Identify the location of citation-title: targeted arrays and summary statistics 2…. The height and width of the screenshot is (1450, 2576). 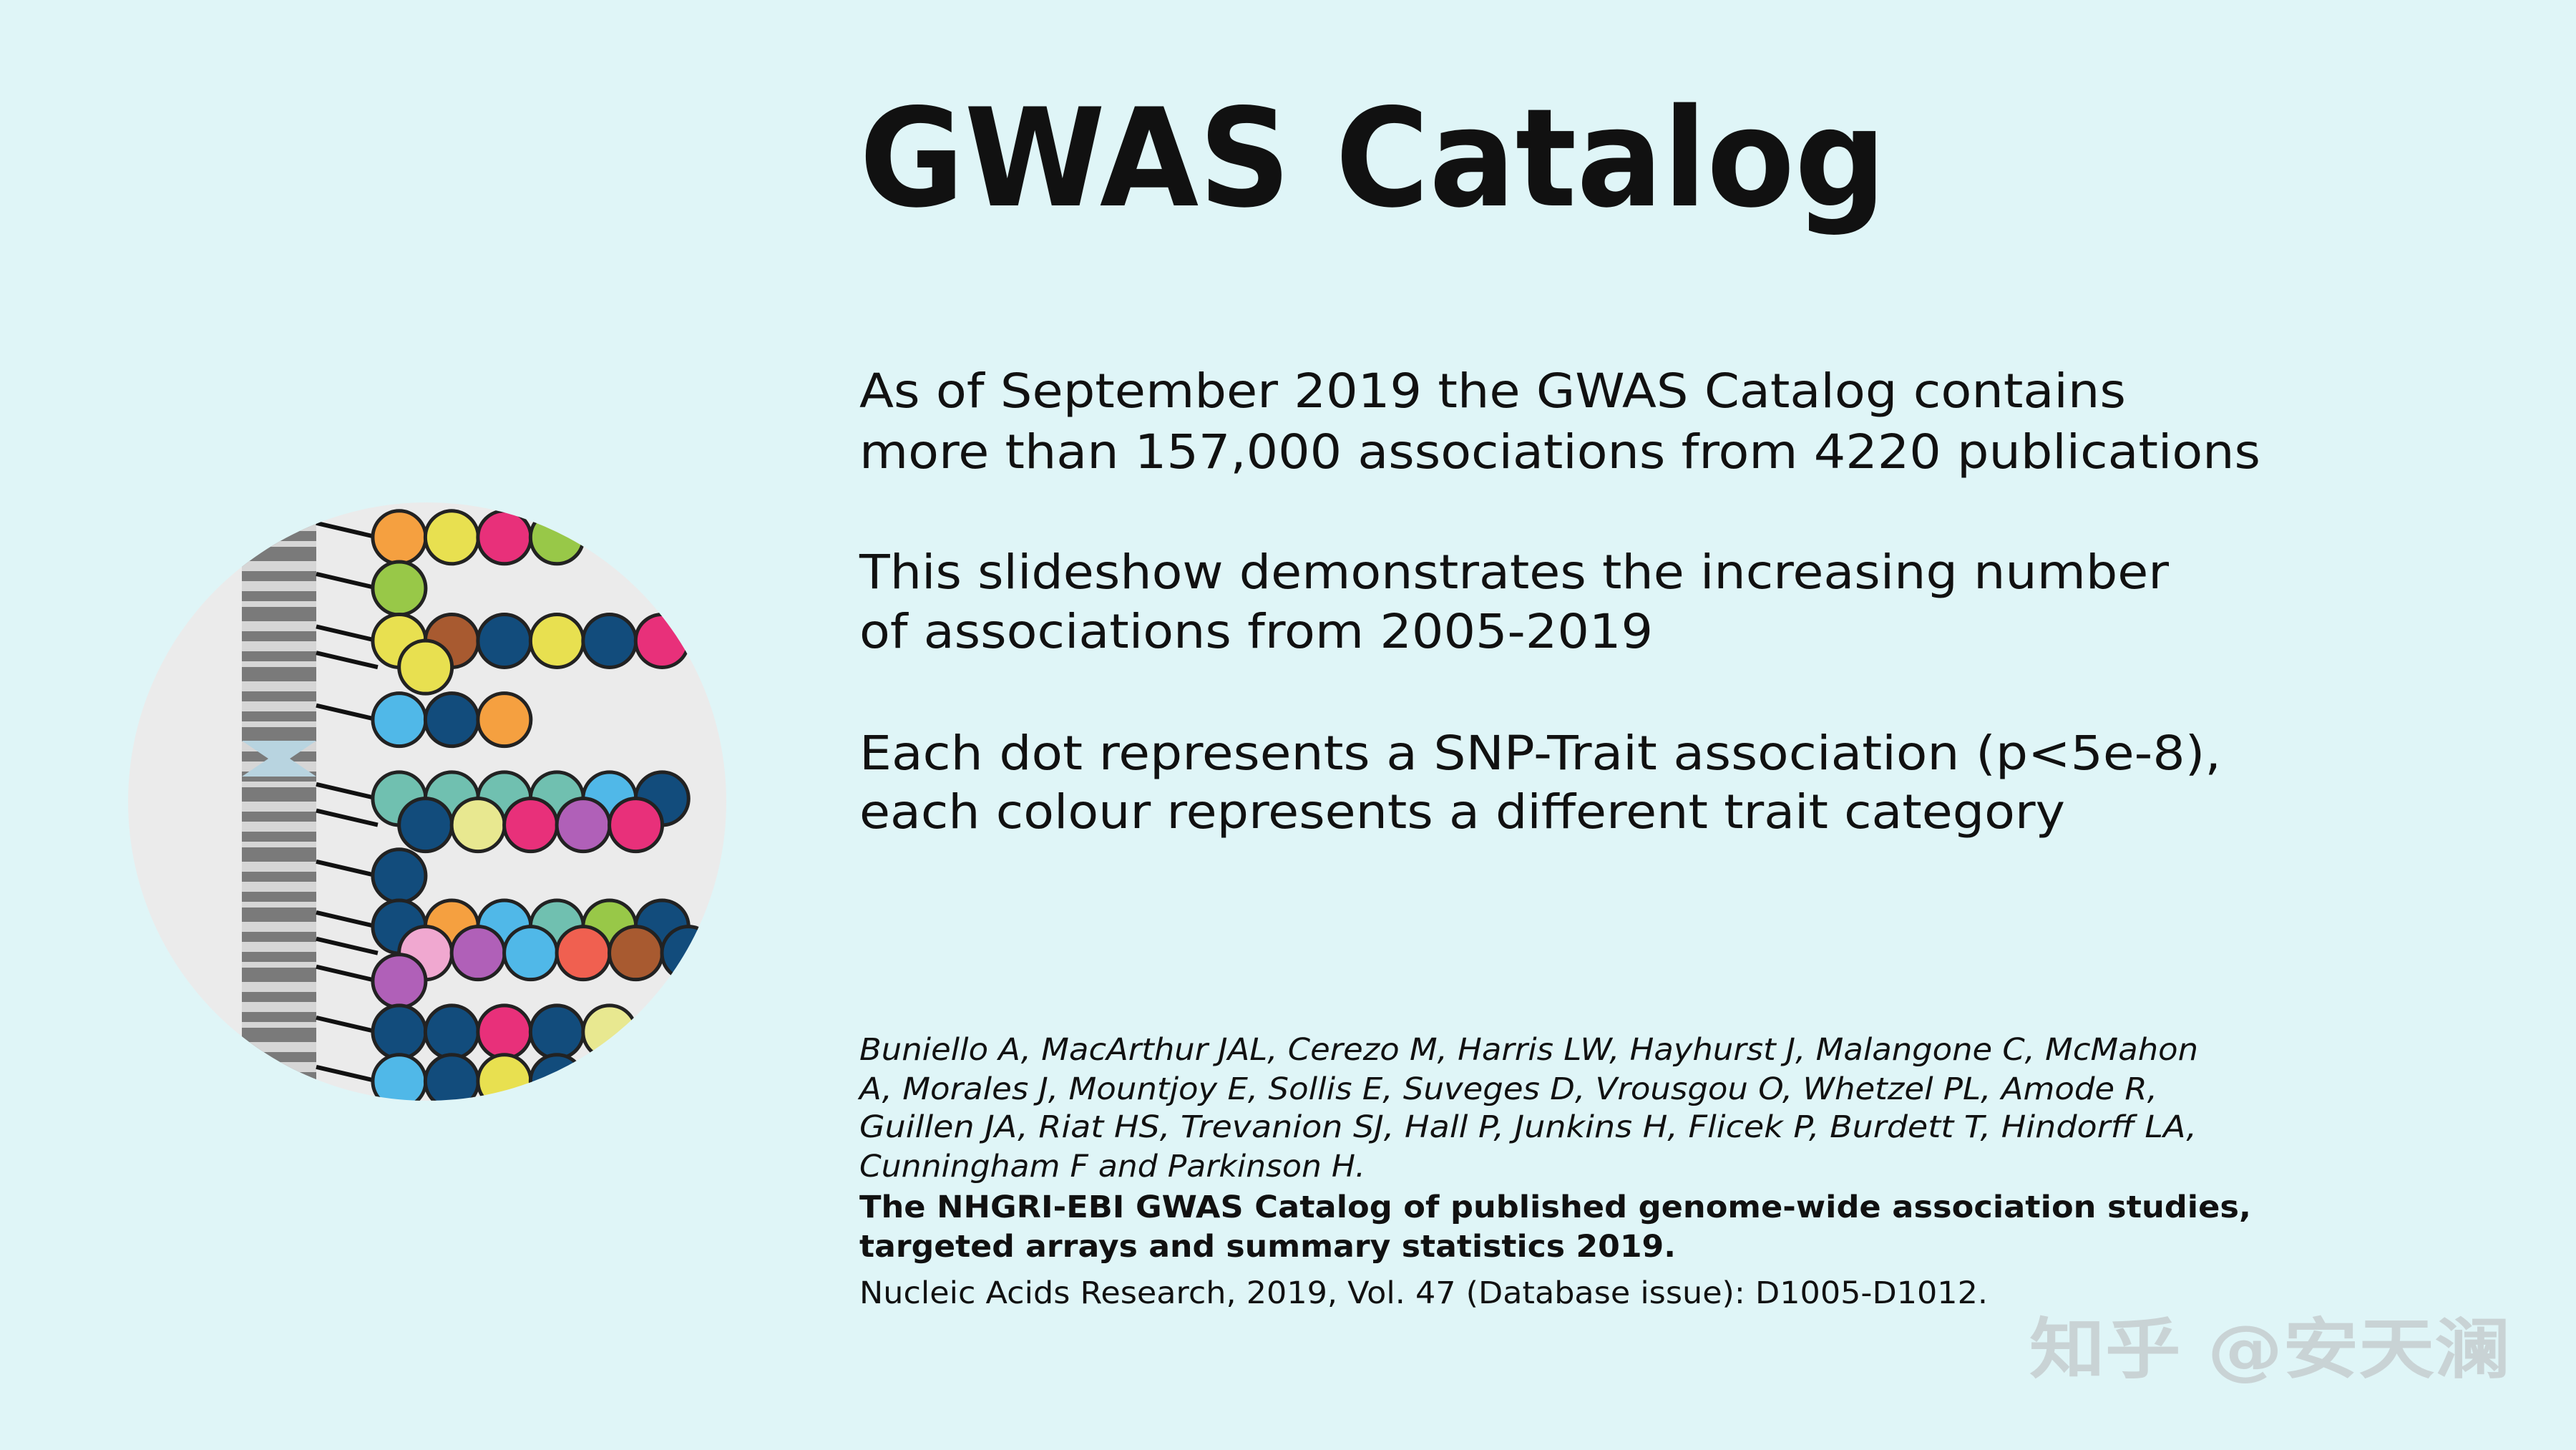
(1267, 1247).